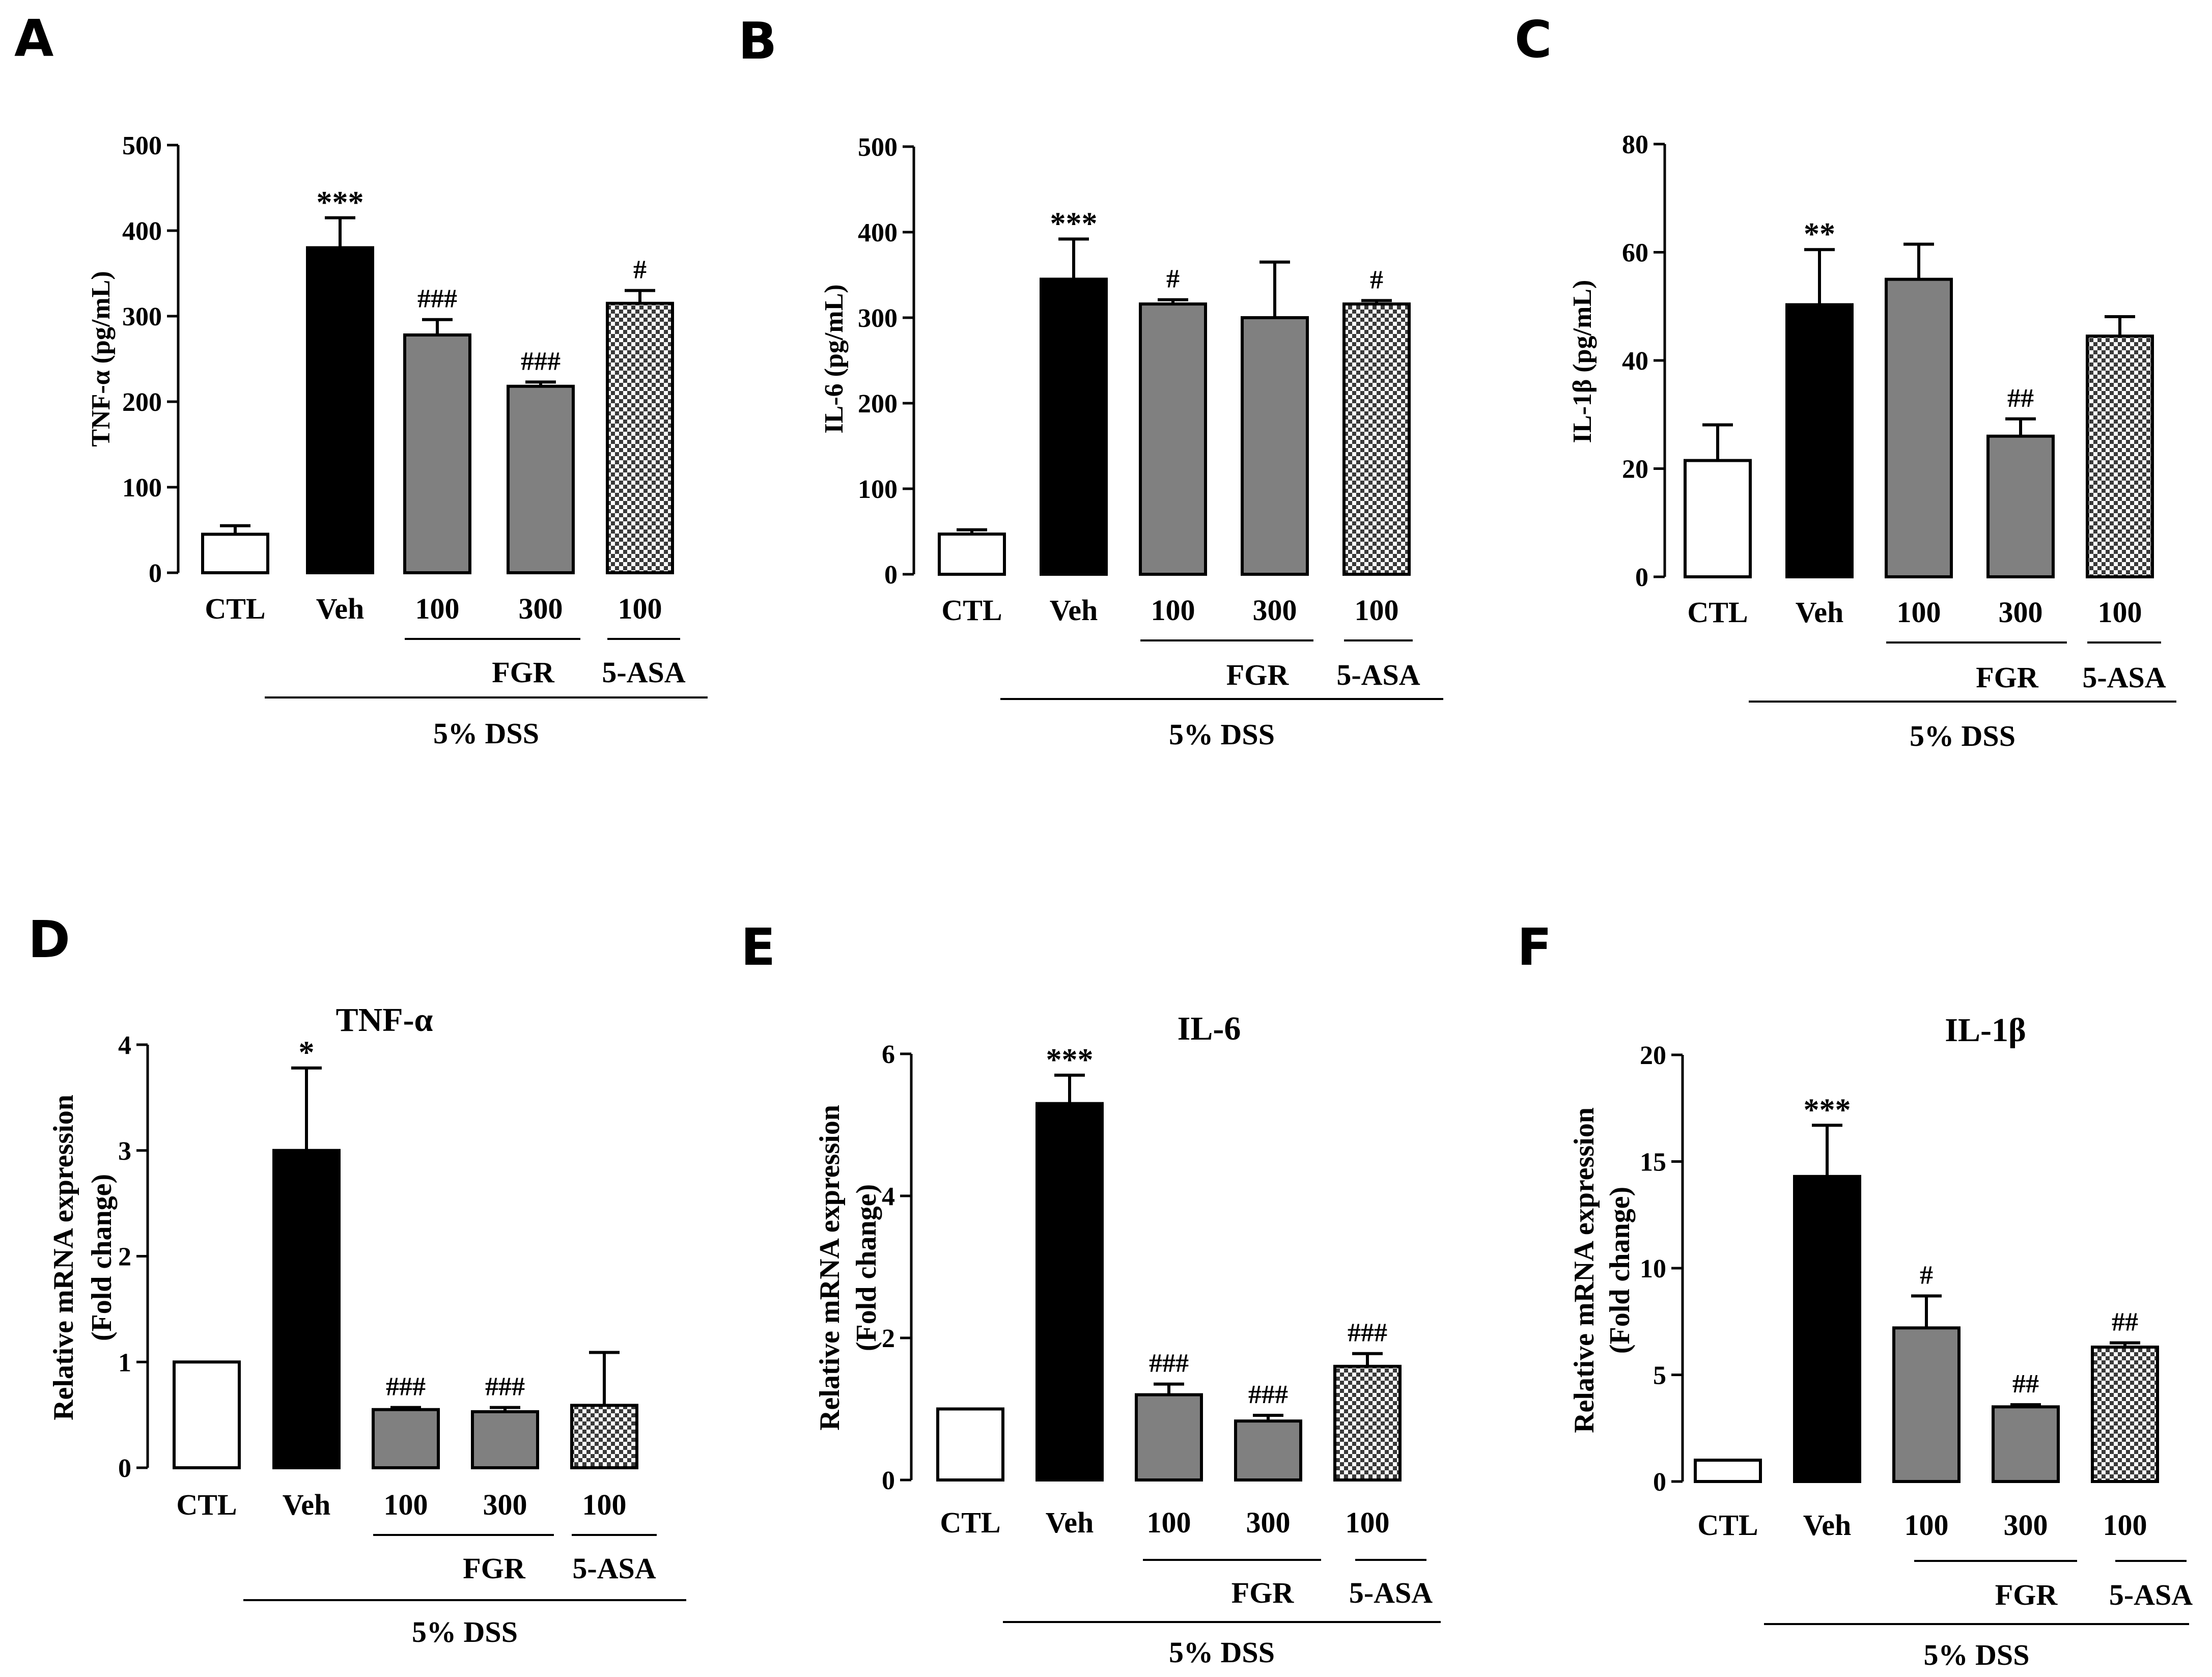 Image resolution: width=2212 pixels, height=1677 pixels. I want to click on panel-letter: B, so click(757, 41).